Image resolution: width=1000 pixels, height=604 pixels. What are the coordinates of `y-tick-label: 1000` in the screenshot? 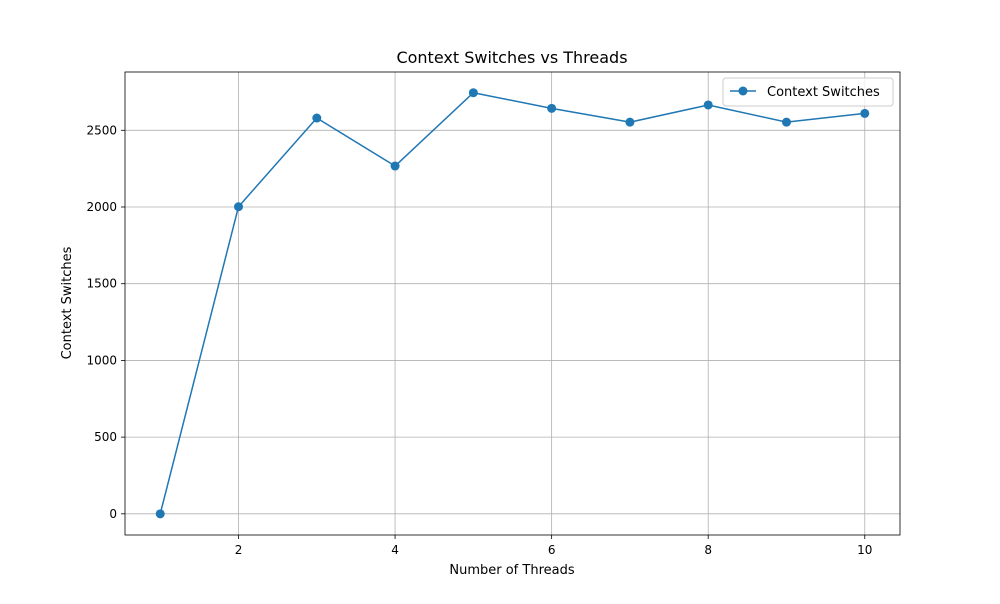 It's located at (101, 360).